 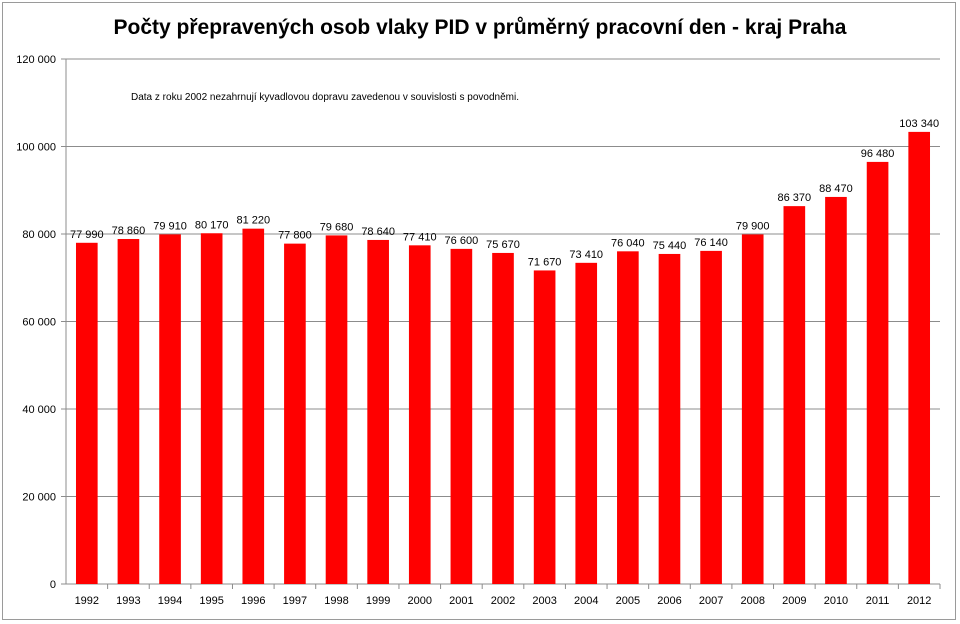 What do you see at coordinates (878, 154) in the screenshot?
I see `data-label: 96 480` at bounding box center [878, 154].